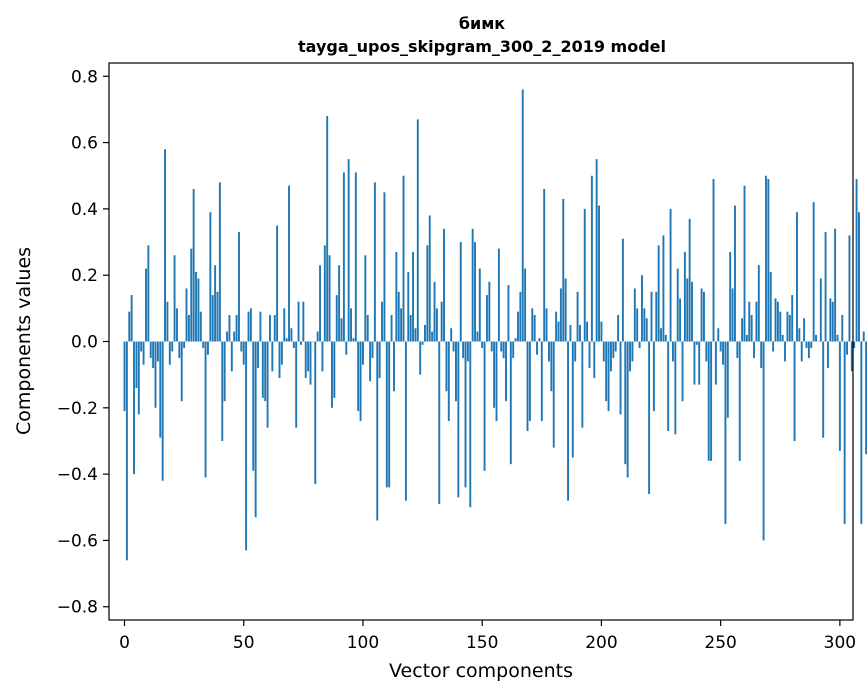 The height and width of the screenshot is (696, 867). Describe the element at coordinates (363, 643) in the screenshot. I see `x-tick-label: 100` at that location.